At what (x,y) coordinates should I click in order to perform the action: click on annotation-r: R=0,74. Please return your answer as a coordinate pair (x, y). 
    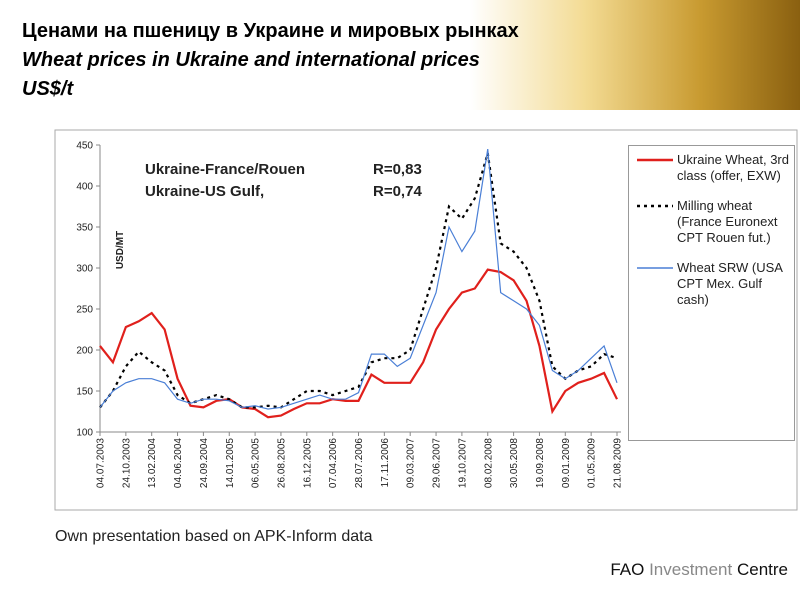
    Looking at the image, I should click on (397, 191).